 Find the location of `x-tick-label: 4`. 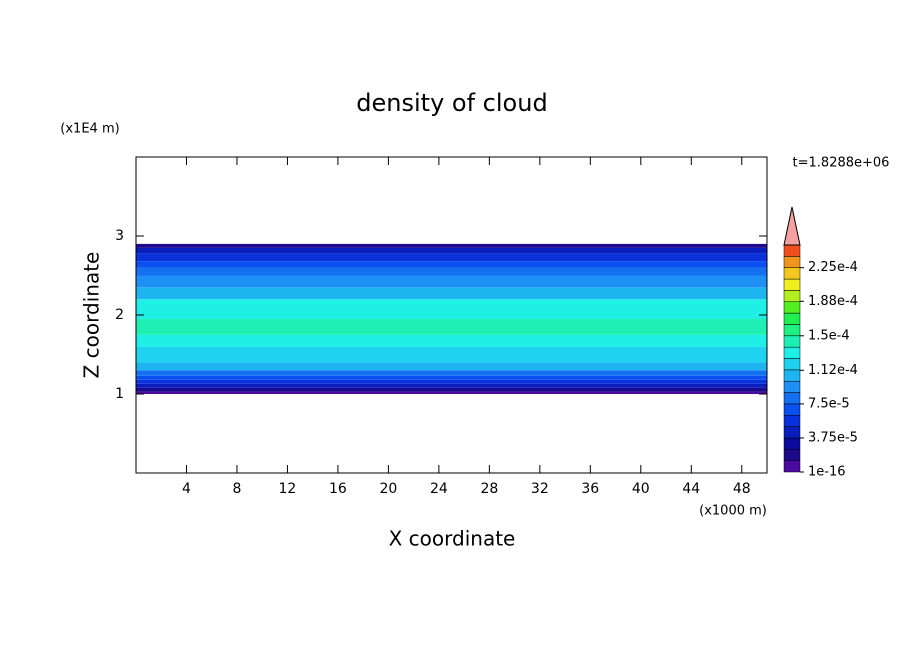

x-tick-label: 4 is located at coordinates (186, 489).